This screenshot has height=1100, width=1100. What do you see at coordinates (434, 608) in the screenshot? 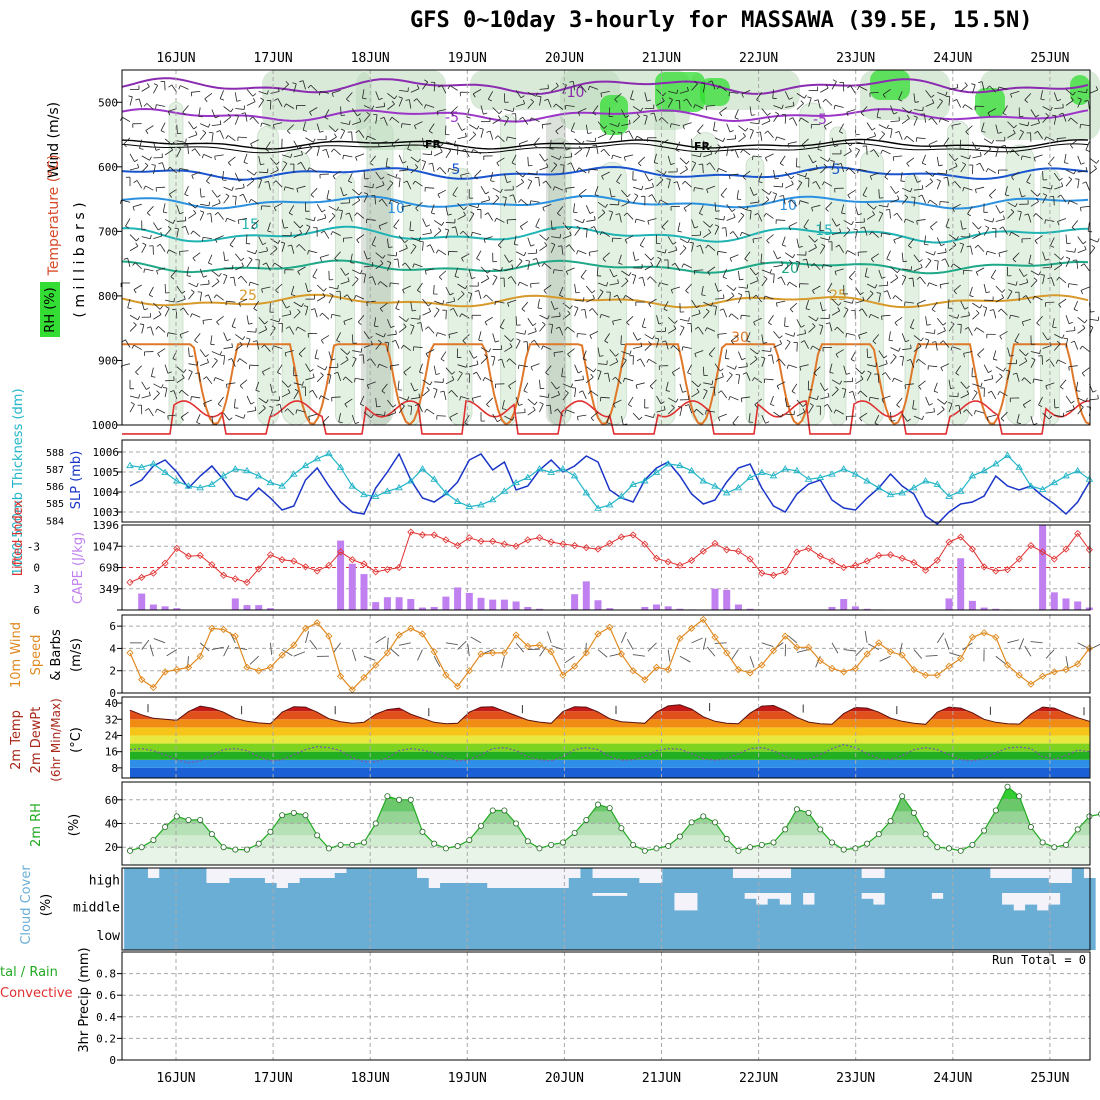
I see `cape-bar` at bounding box center [434, 608].